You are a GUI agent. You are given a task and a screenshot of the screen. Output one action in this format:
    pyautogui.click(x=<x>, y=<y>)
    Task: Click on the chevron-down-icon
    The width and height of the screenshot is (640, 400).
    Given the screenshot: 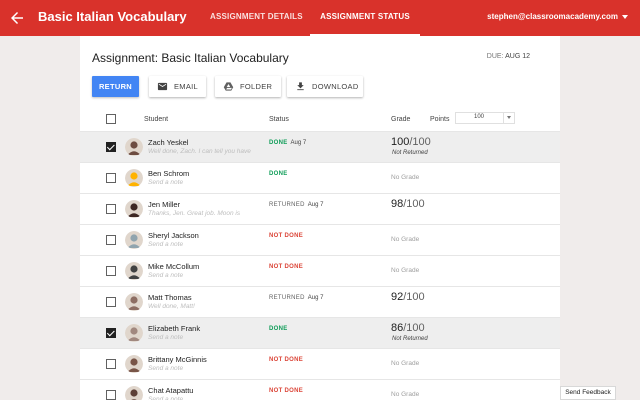 What is the action you would take?
    pyautogui.click(x=508, y=118)
    